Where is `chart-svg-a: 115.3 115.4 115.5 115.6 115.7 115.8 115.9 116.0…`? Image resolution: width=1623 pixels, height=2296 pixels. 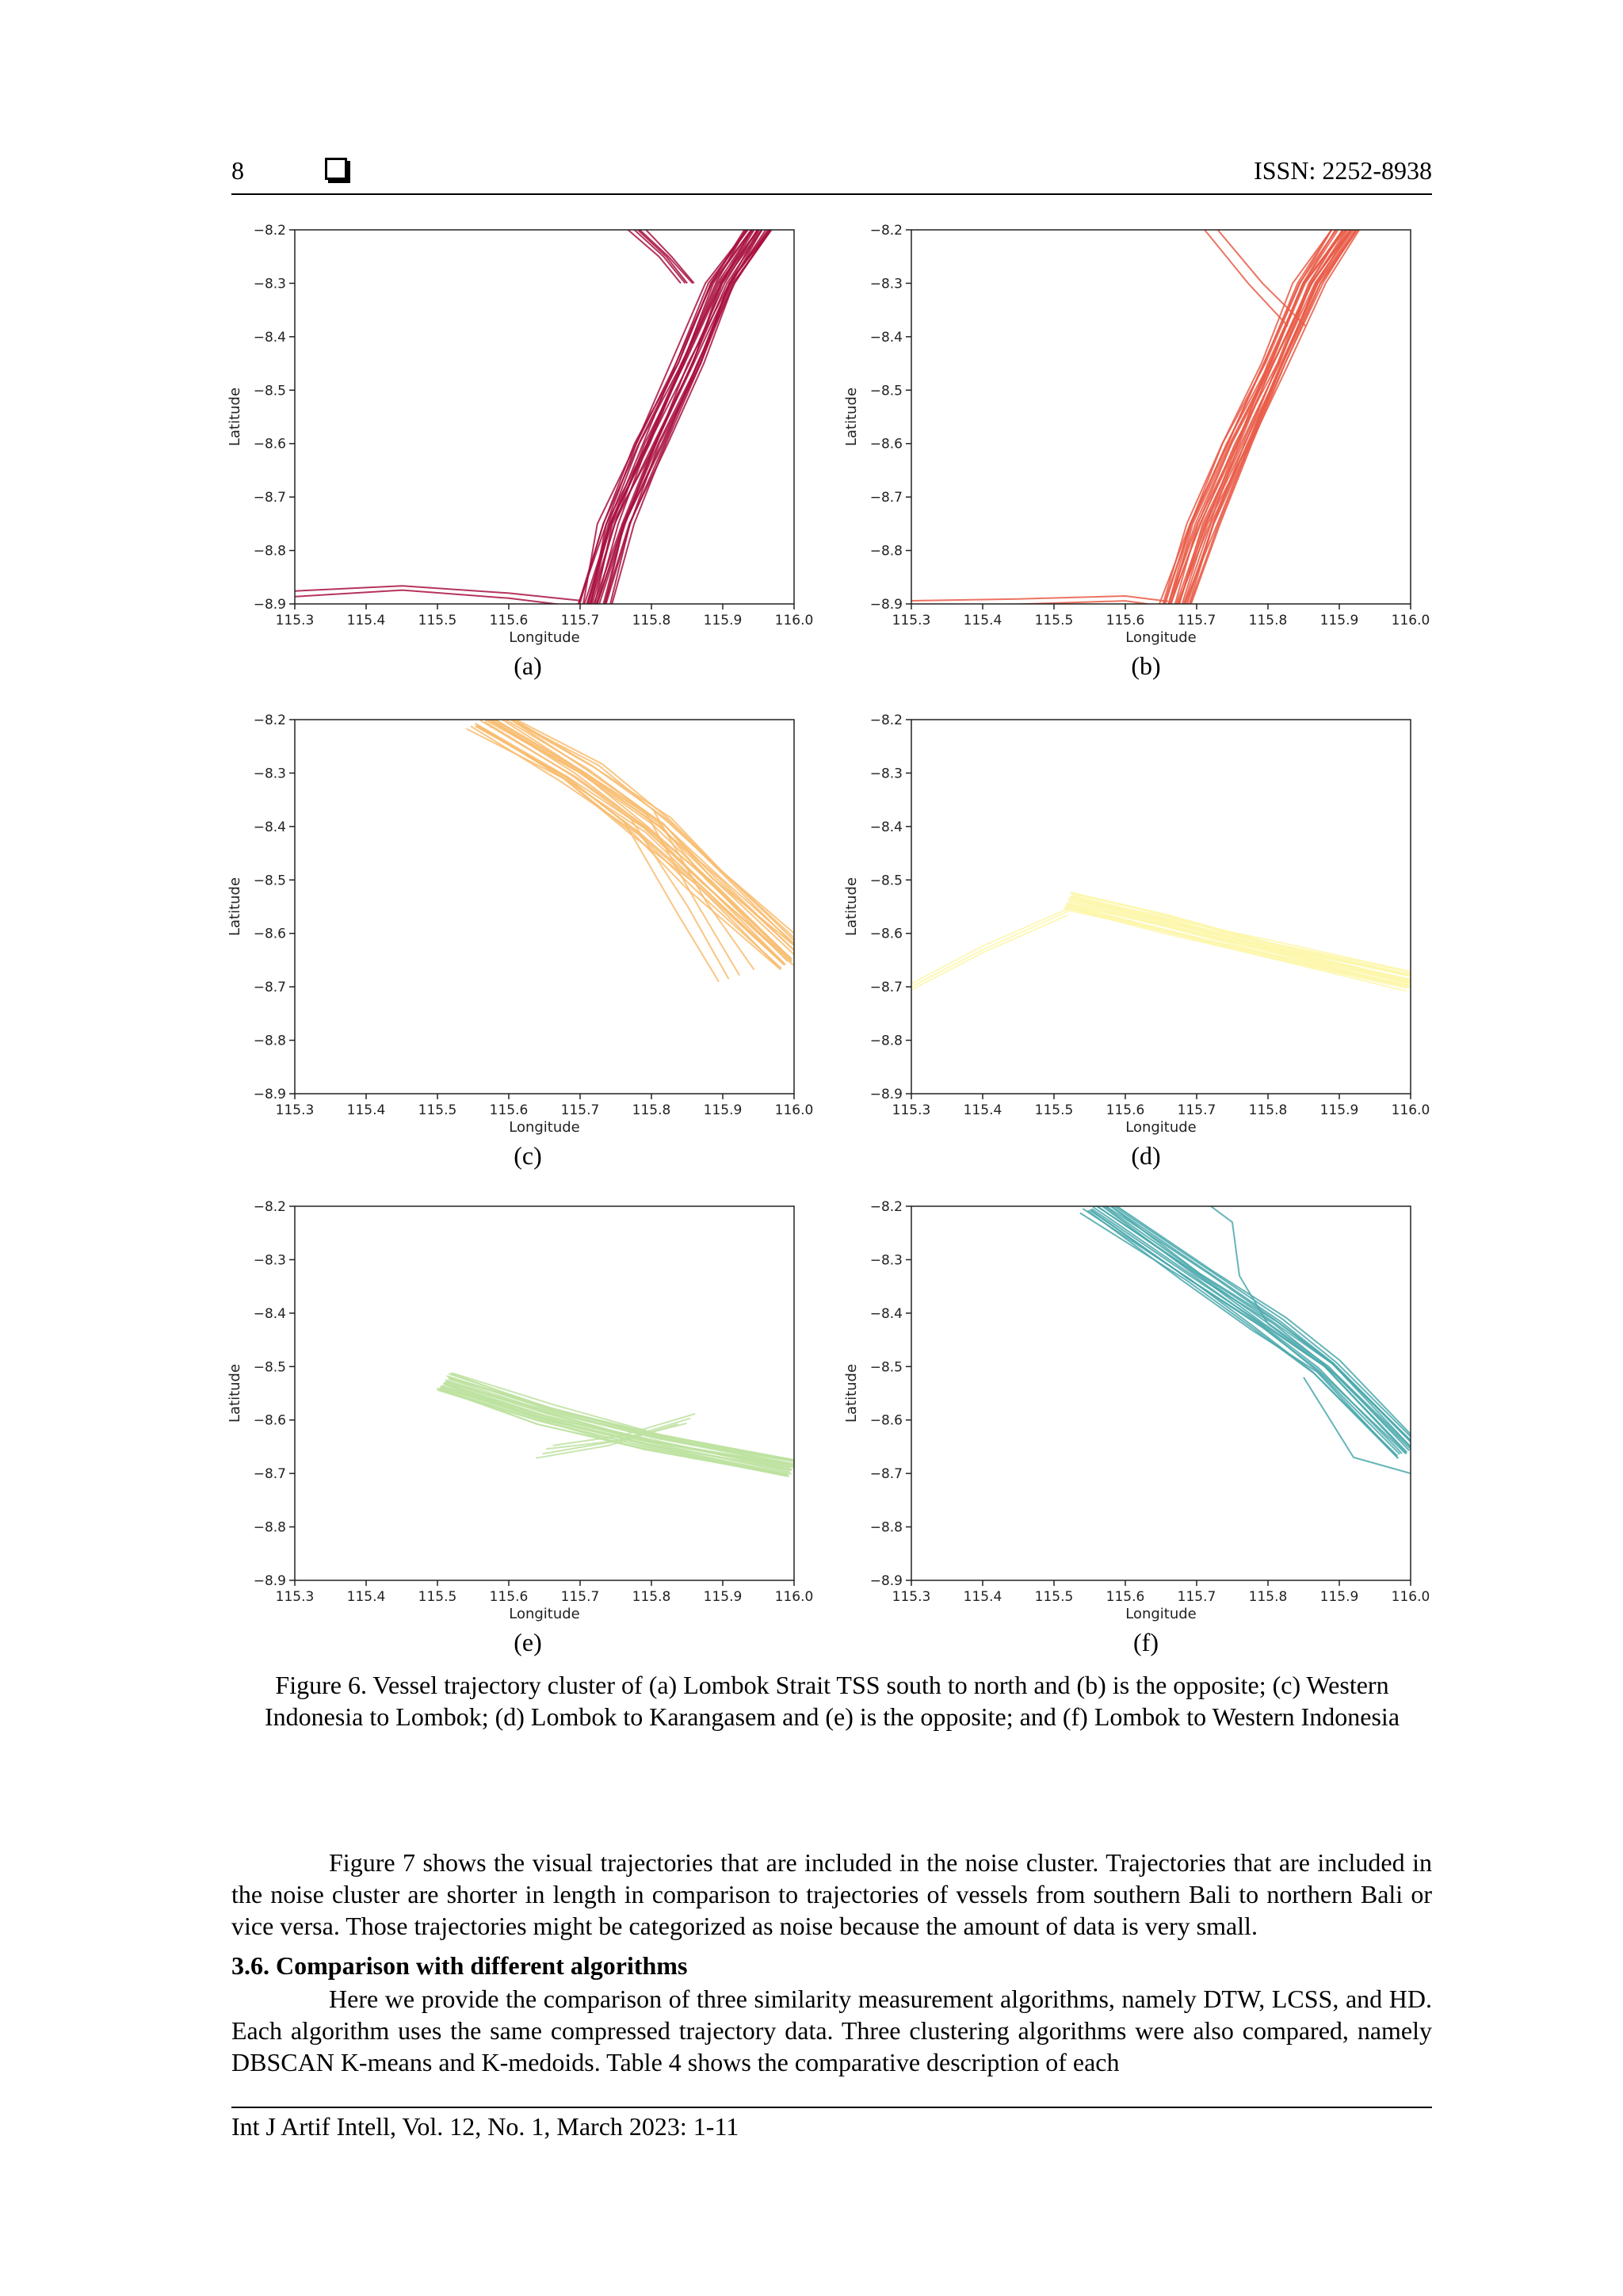
chart-svg-a: 115.3 115.4 115.5 115.6 115.7 115.8 115.9 116.0… is located at coordinates (520, 434).